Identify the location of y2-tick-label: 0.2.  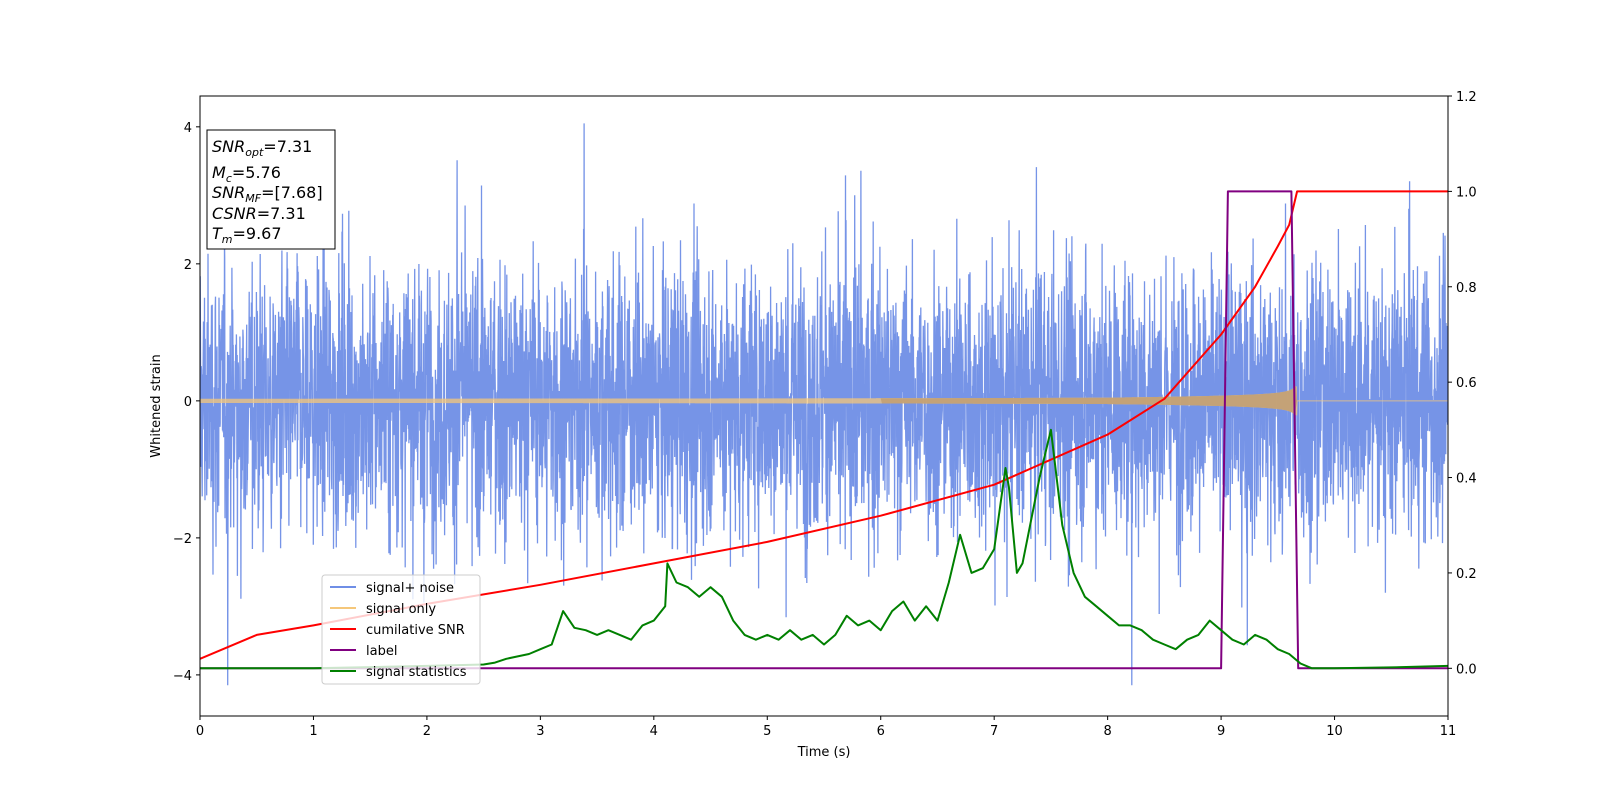
(1466, 574).